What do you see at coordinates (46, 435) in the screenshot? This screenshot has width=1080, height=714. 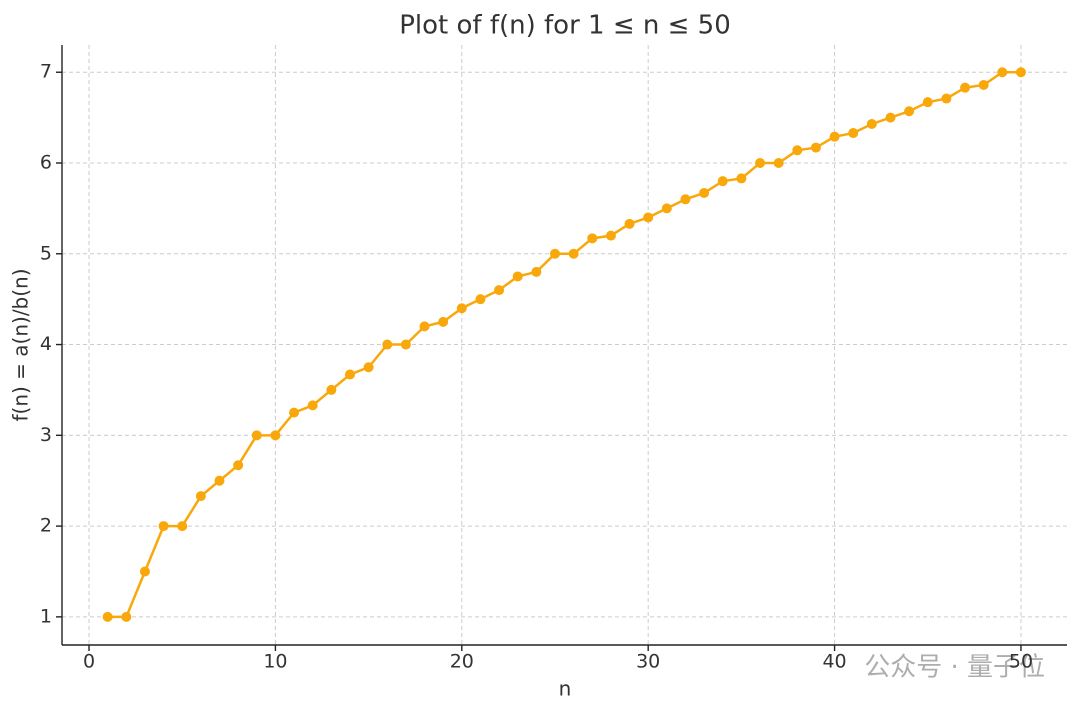 I see `y-tick-label: 3` at bounding box center [46, 435].